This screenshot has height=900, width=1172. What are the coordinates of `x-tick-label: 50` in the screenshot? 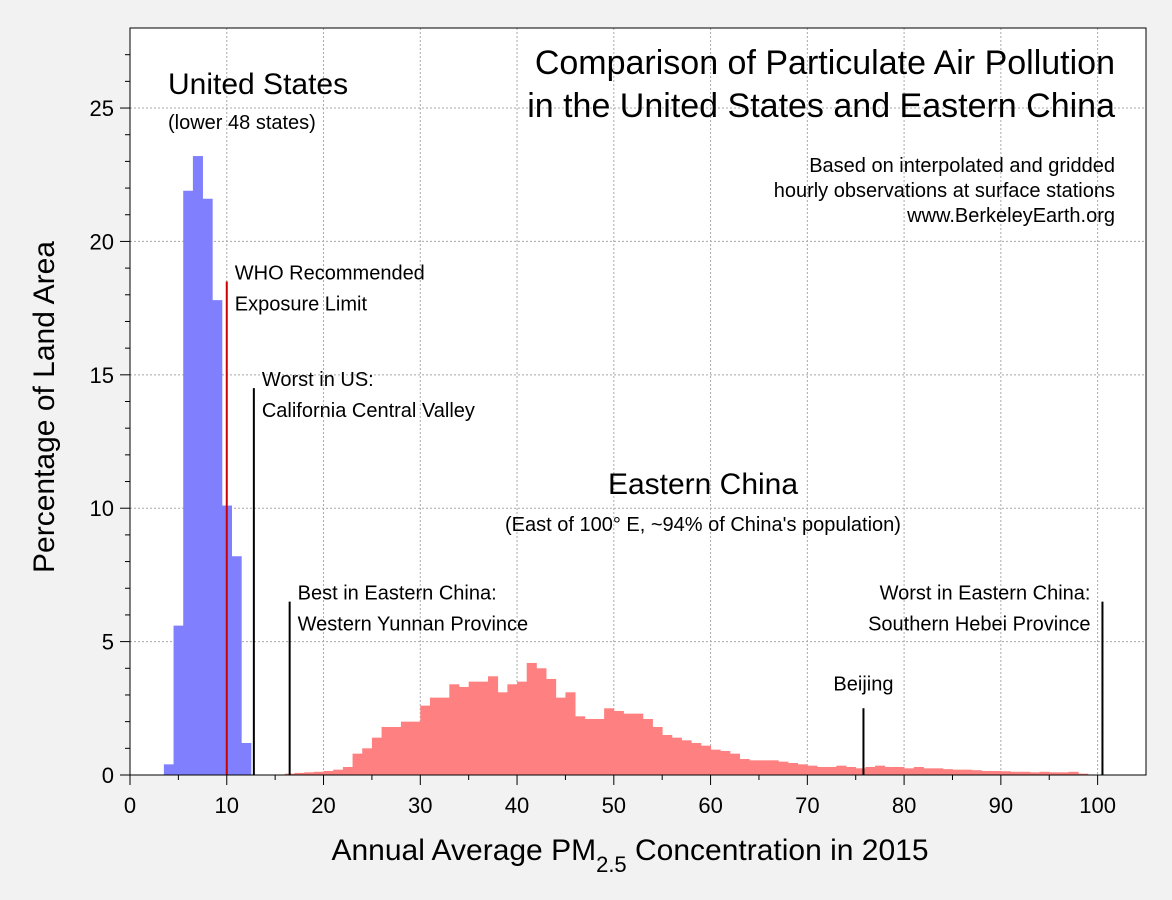 It's located at (614, 805).